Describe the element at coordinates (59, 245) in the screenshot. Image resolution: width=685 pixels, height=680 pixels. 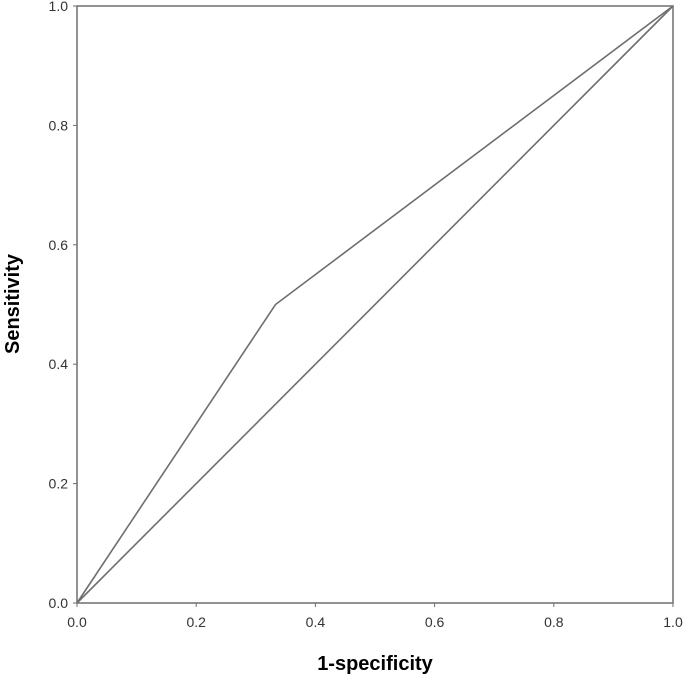
I see `y-tick-label: 0.6` at that location.